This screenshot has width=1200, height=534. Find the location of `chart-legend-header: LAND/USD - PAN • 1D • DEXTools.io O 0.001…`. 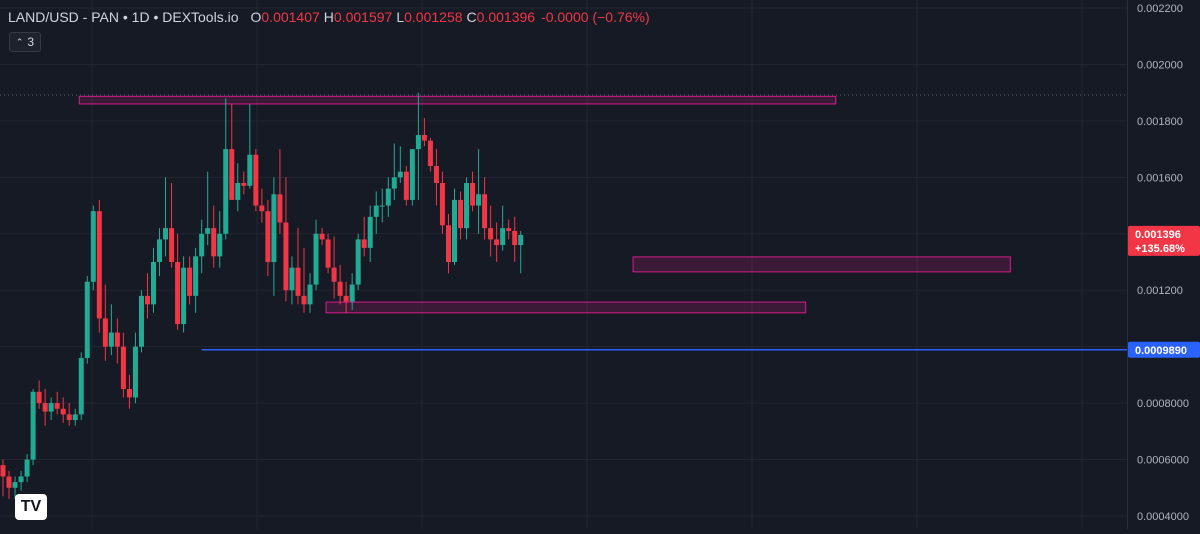

chart-legend-header: LAND/USD - PAN • 1D • DEXTools.io O 0.001… is located at coordinates (329, 17).